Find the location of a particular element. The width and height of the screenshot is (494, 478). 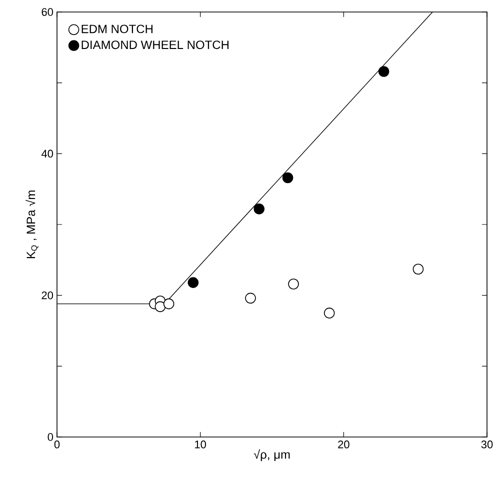

x-tick-label: 10 is located at coordinates (200, 444).